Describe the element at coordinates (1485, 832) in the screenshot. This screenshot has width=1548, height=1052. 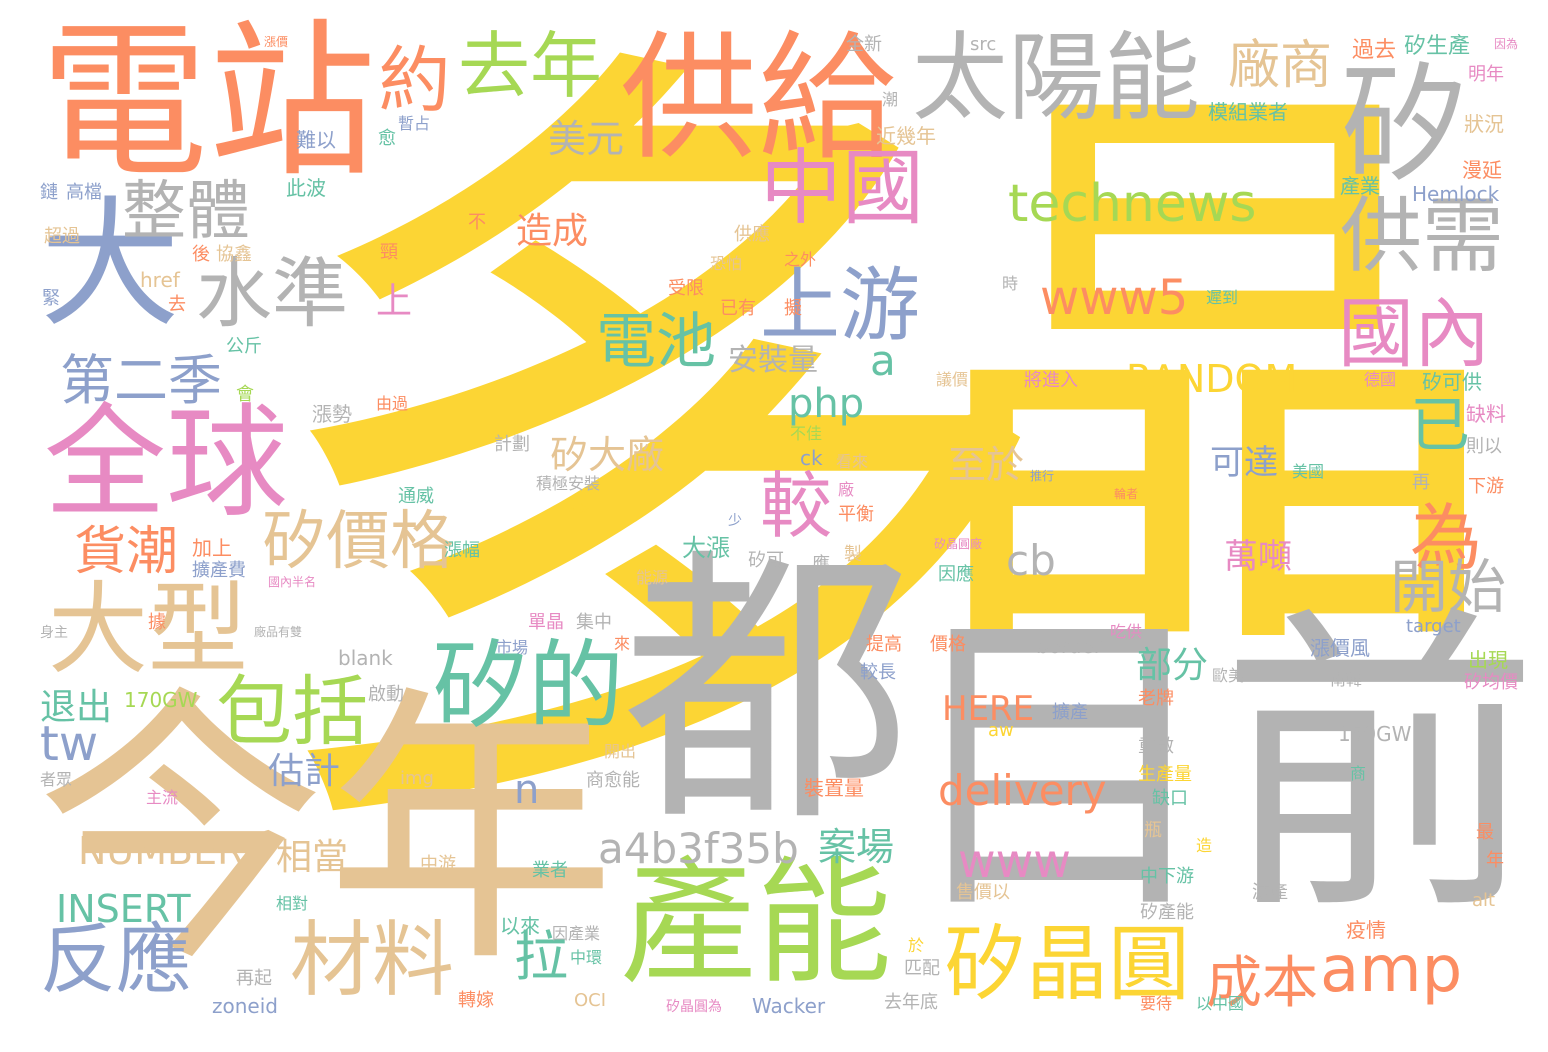
I see `word-zui: 最` at that location.